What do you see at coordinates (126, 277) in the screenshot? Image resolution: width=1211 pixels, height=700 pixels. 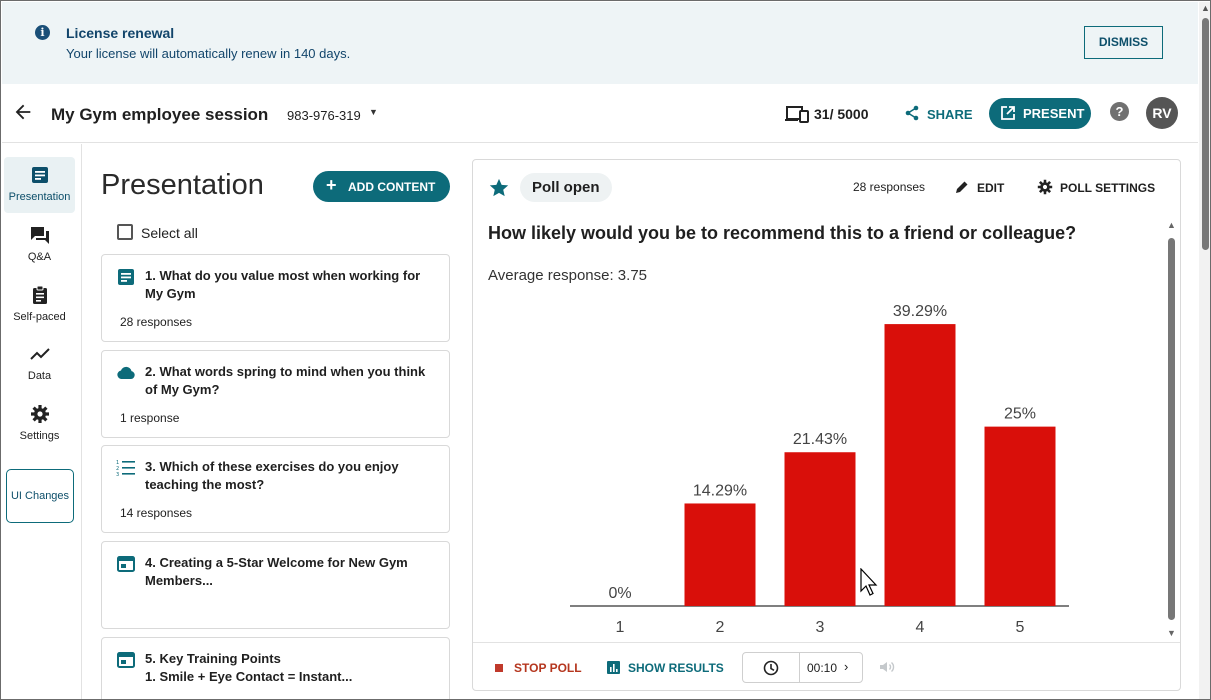 I see `text-poll-icon` at bounding box center [126, 277].